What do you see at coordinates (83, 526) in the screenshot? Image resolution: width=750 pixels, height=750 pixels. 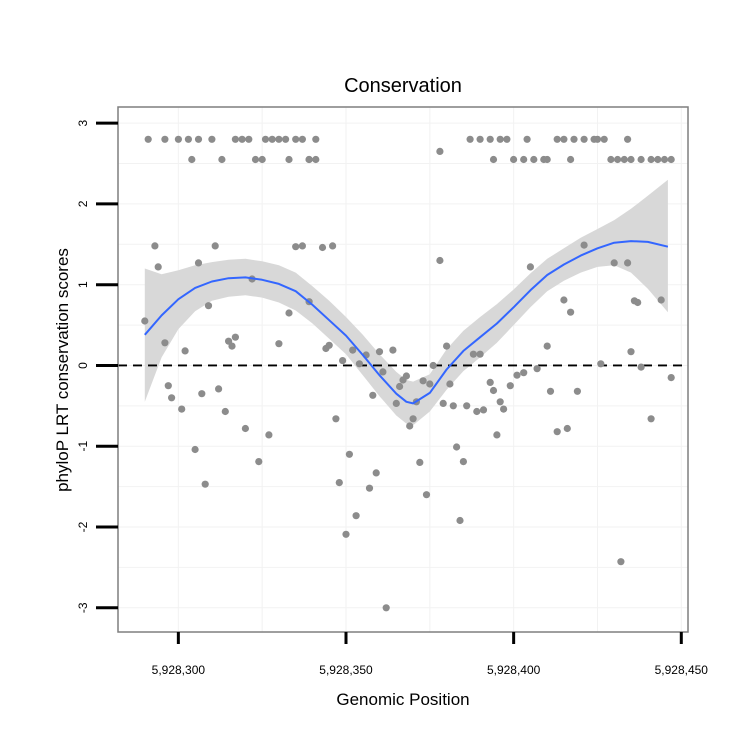 I see `y-tick-label: -2` at bounding box center [83, 526].